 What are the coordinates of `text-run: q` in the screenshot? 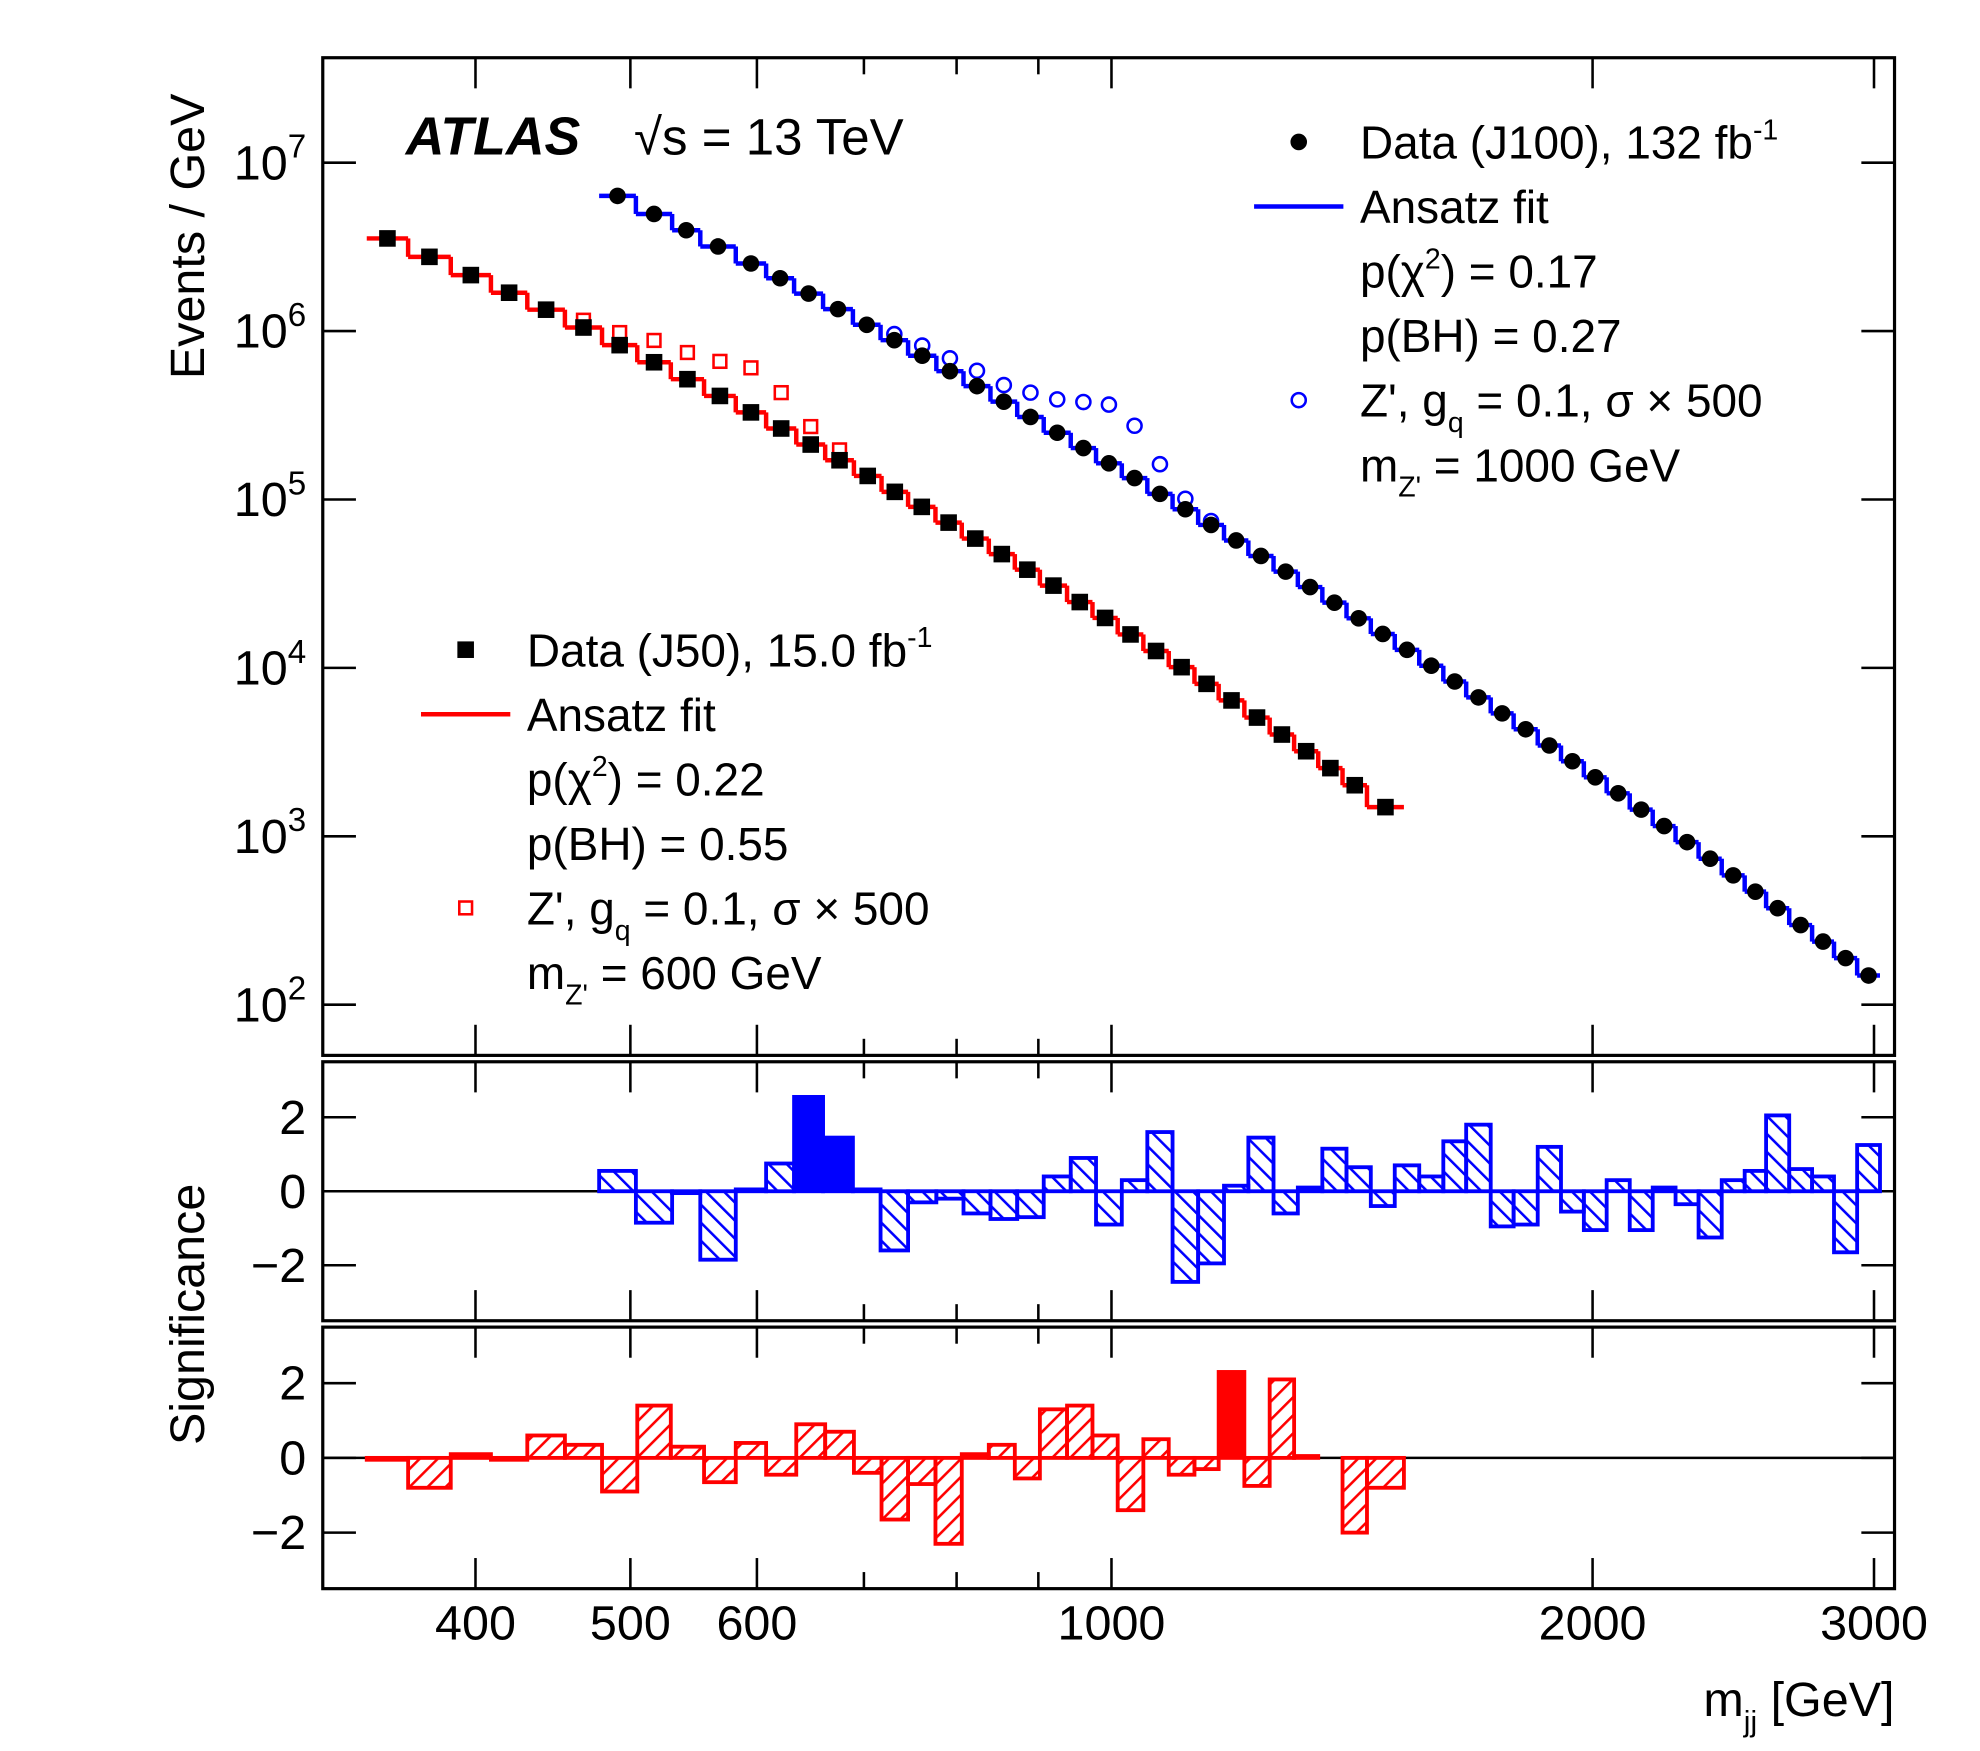 It's located at (1456, 423).